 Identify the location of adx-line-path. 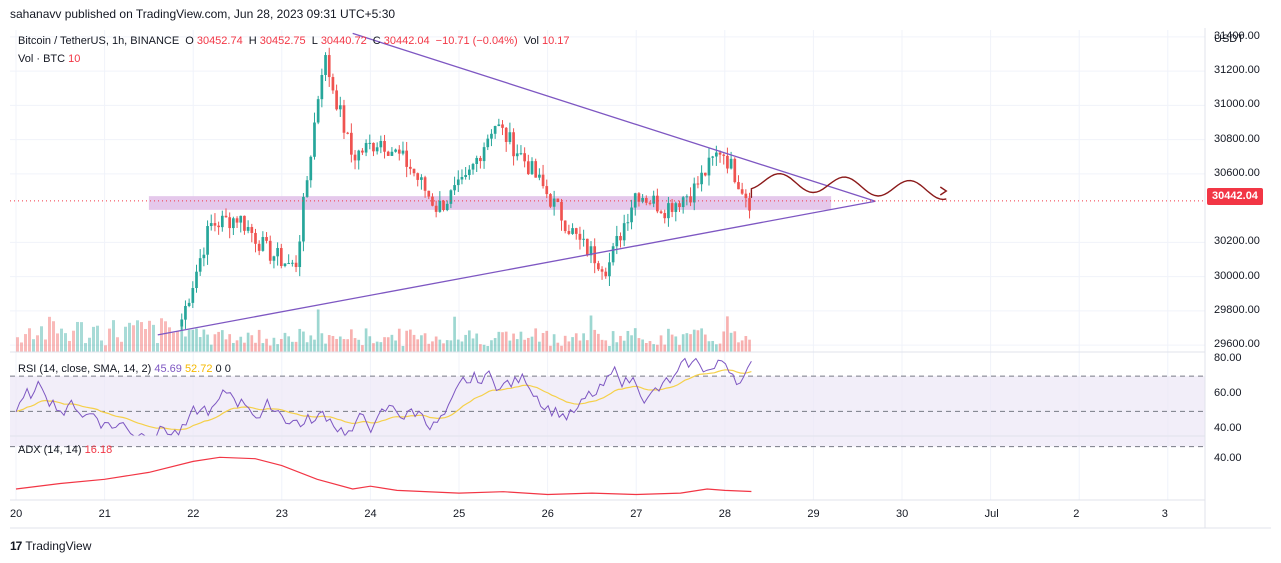
(383, 476).